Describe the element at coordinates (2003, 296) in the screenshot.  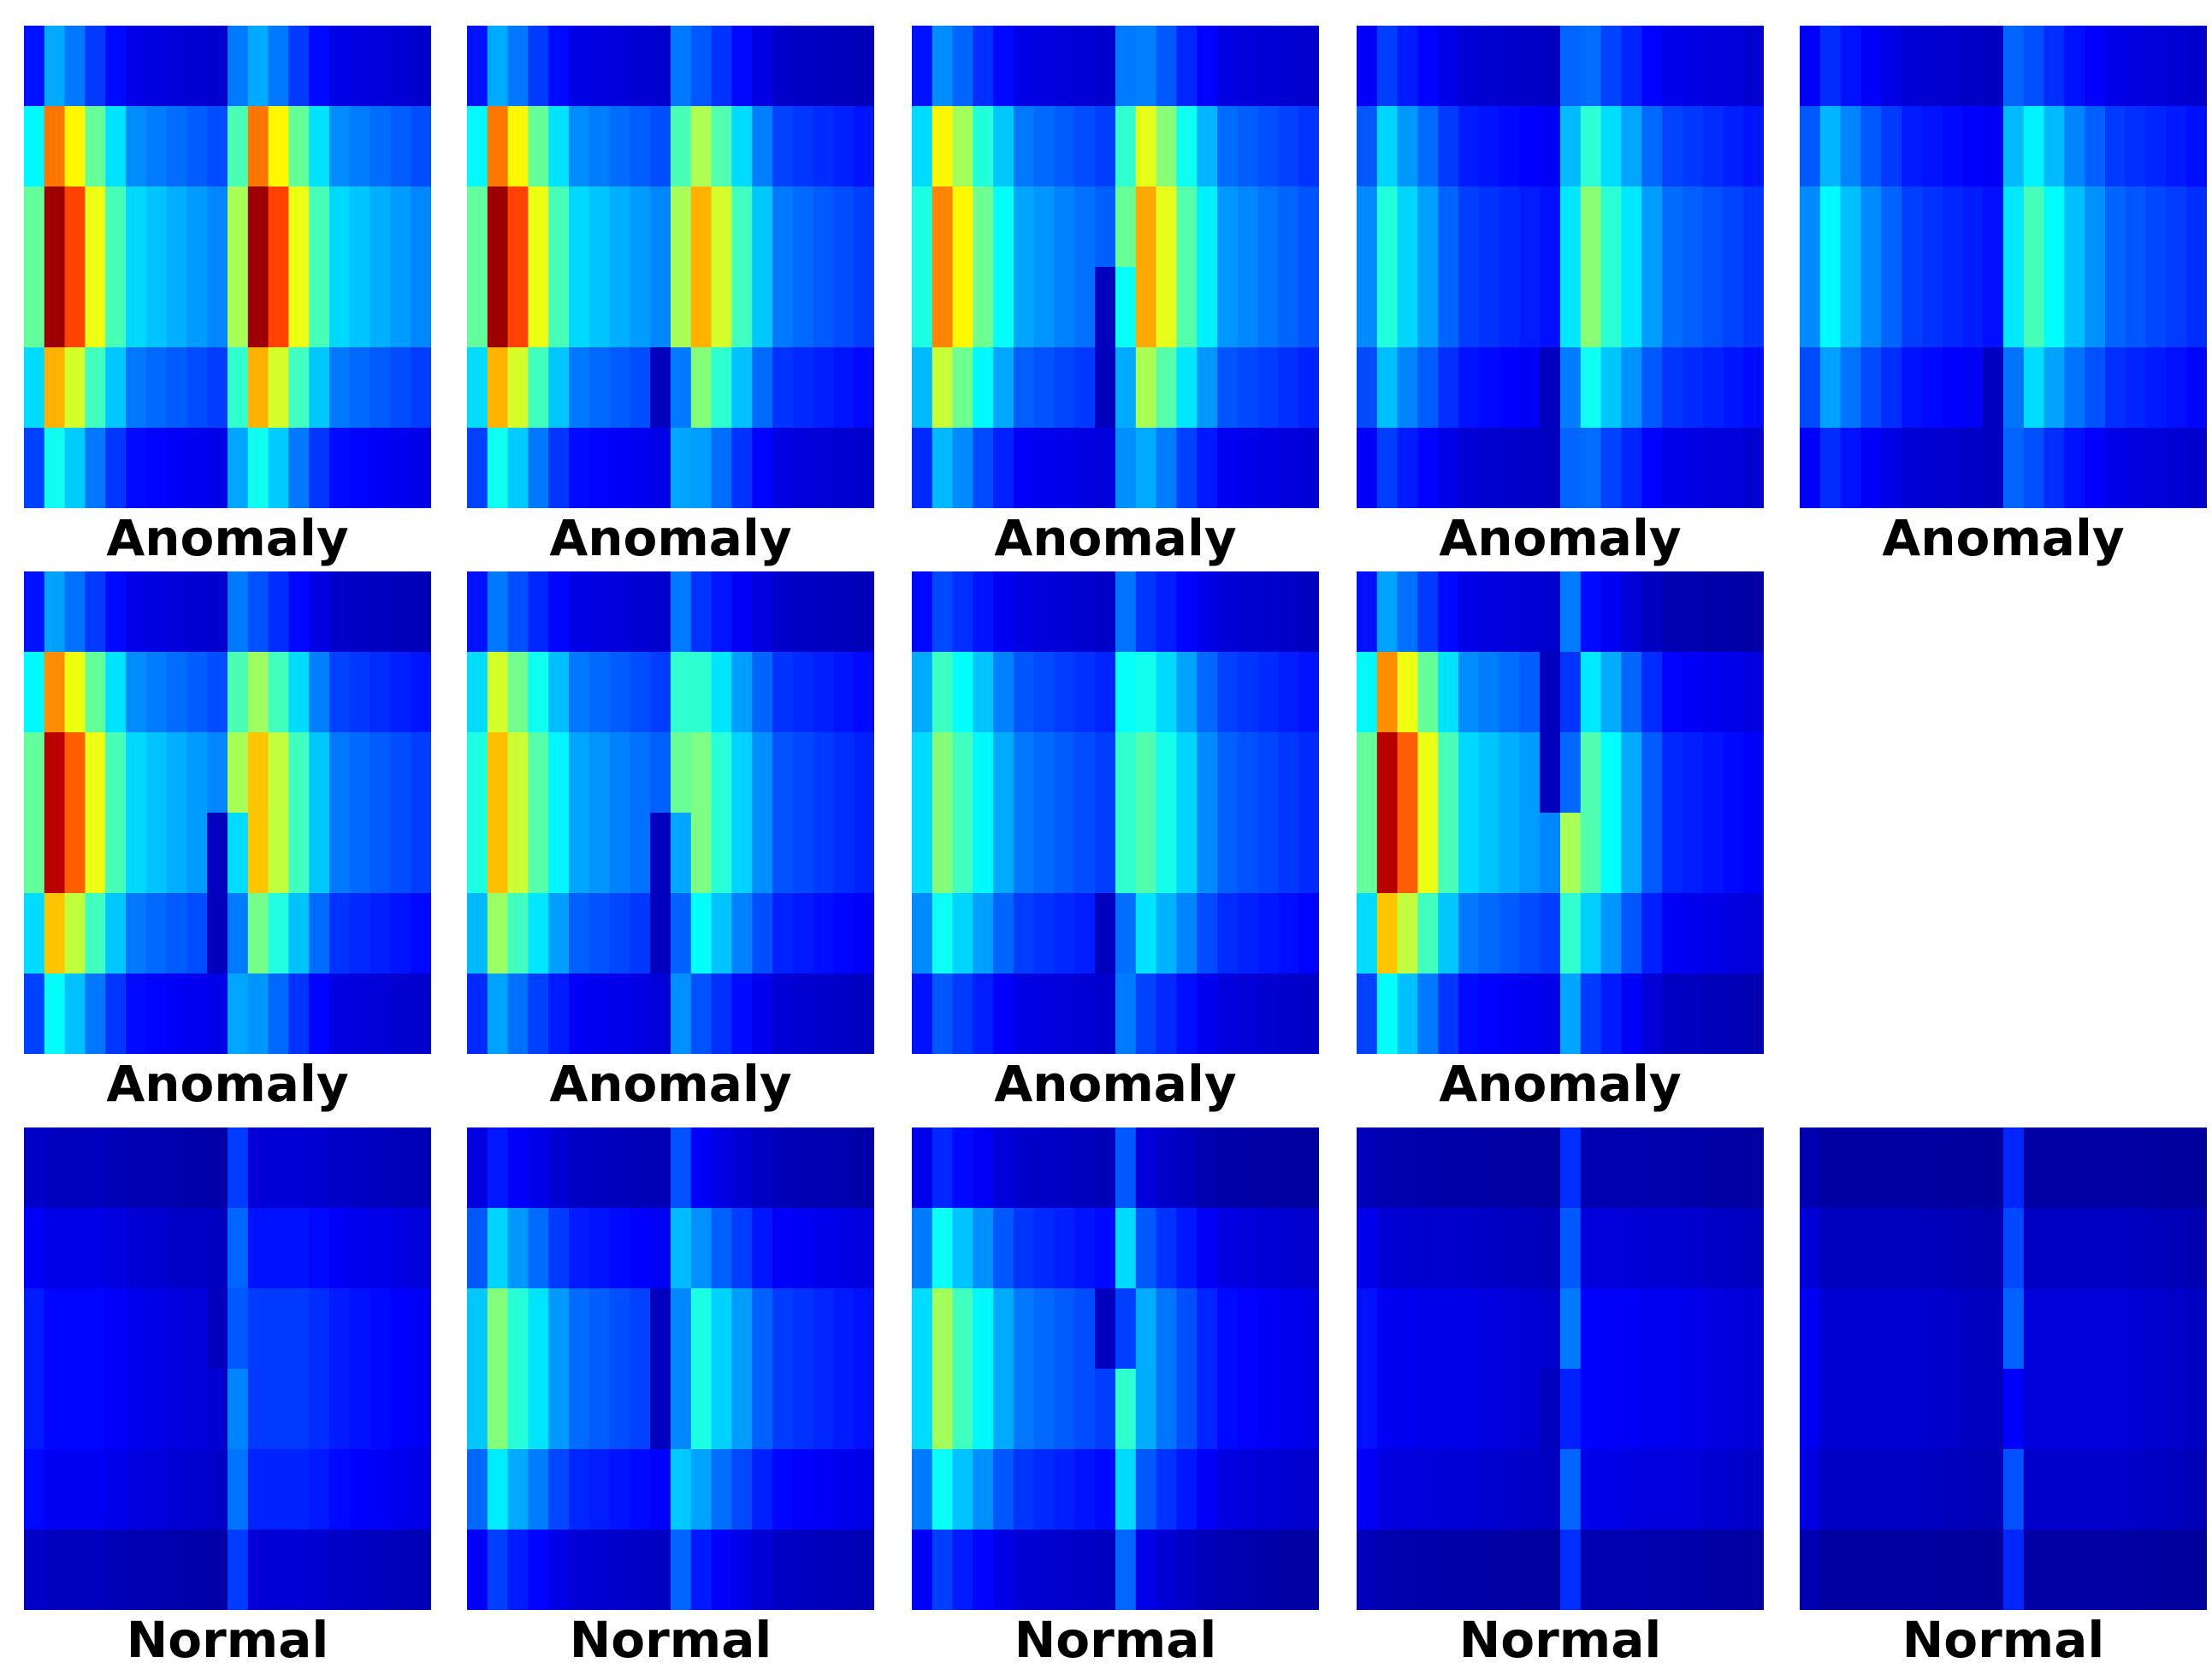
I see `heatmap-panel-5: Anomaly` at that location.